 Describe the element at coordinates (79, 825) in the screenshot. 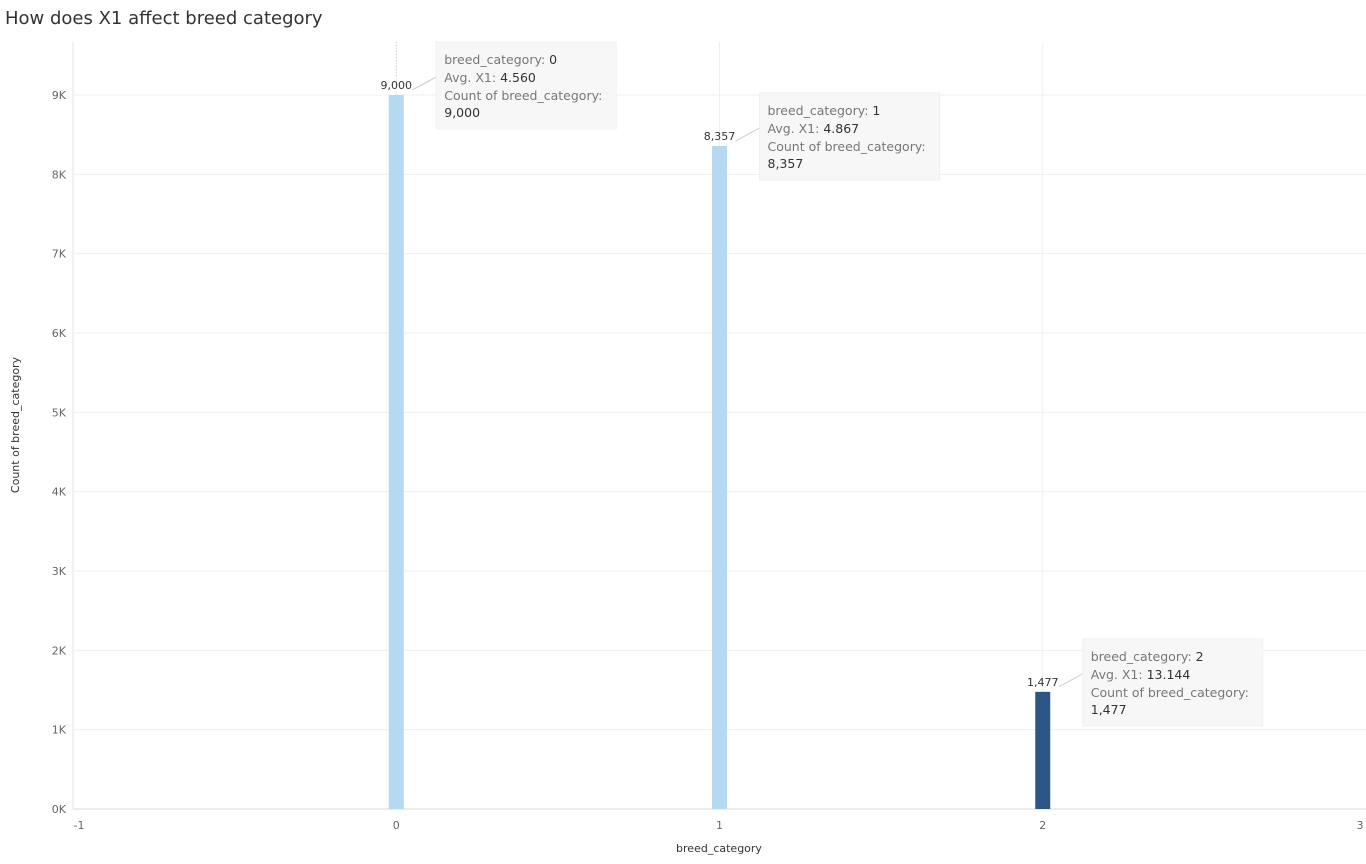

I see `x-tick-label: -1` at that location.